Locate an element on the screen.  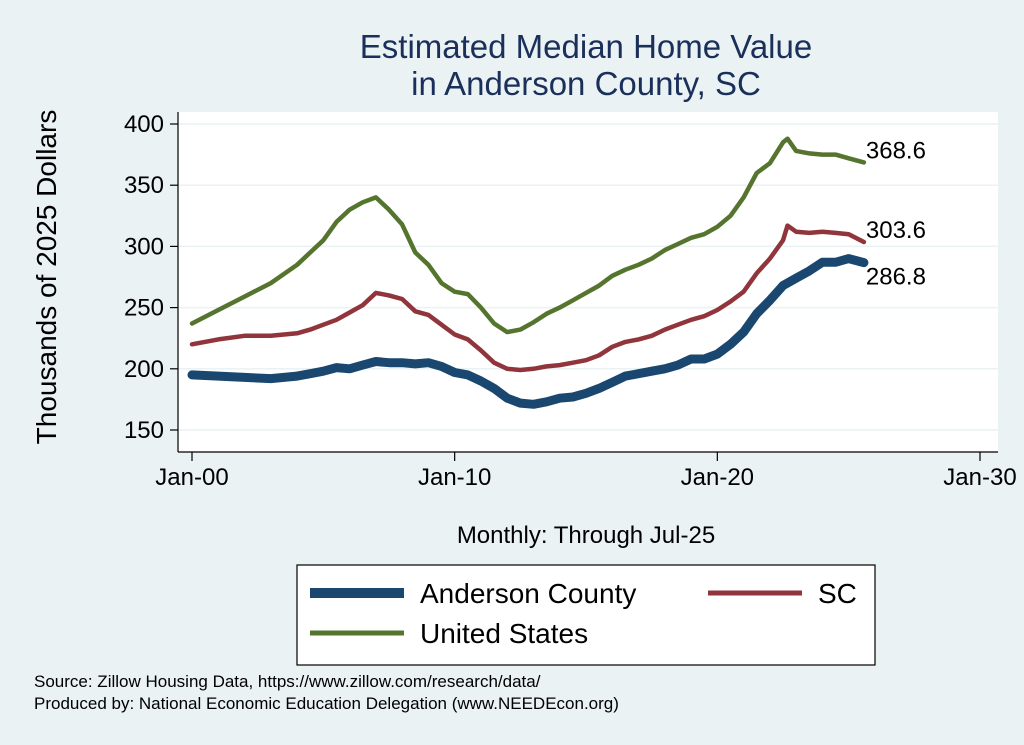
y-tick-label: 400 is located at coordinates (144, 124).